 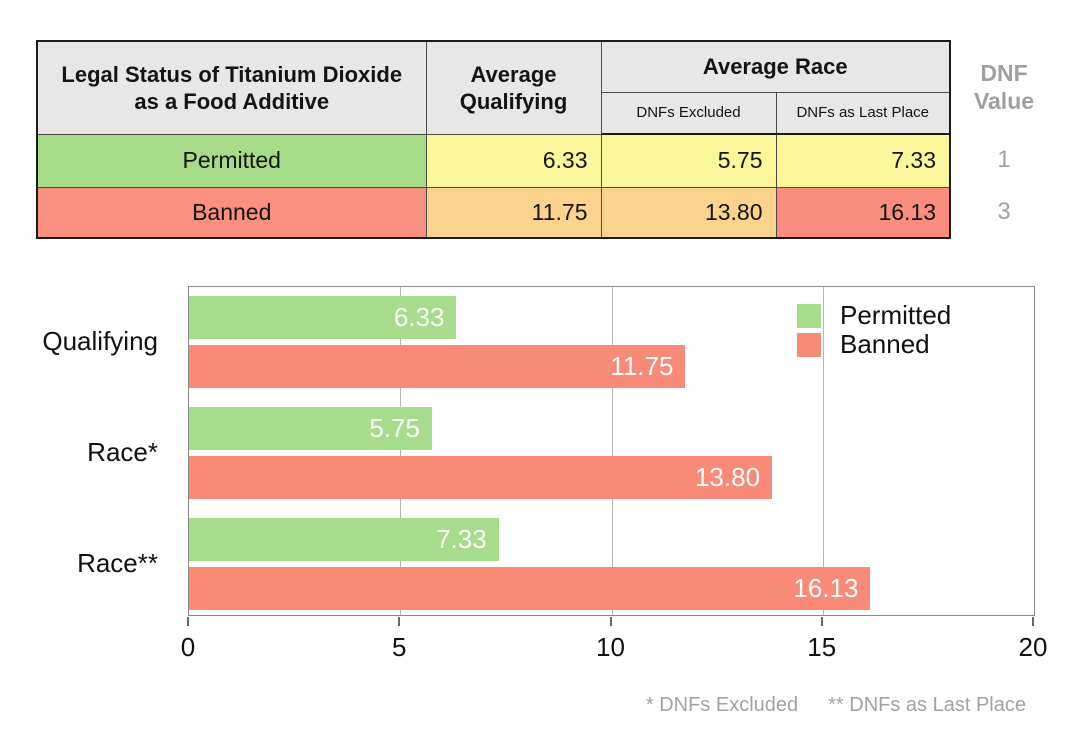 I want to click on bar-permitted-qualifying: 6.33, so click(x=323, y=317).